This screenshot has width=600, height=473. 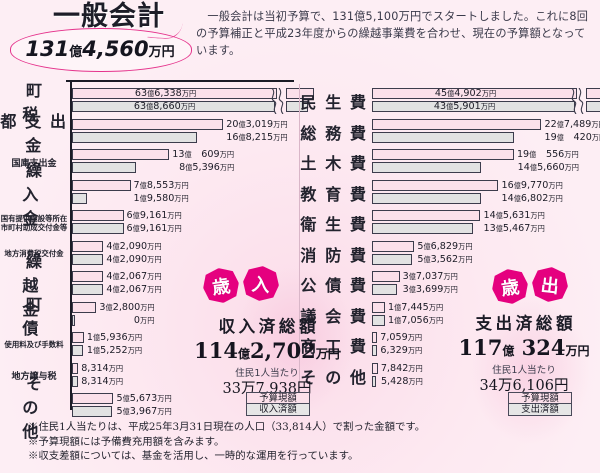 I want to click on category-label: 国有提供施設等所在 市町村助成交付金等, so click(x=34, y=223).